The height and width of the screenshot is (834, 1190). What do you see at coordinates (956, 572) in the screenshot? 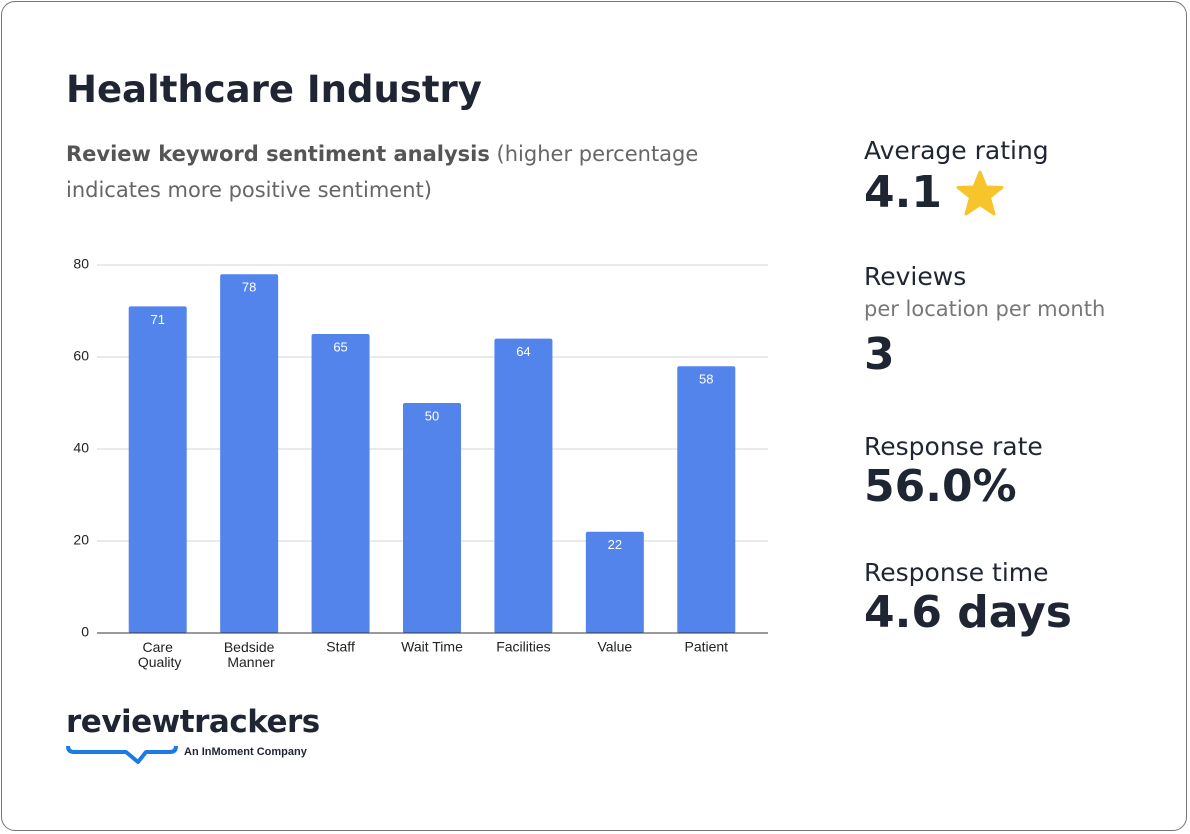
I see `stat-label: Response time` at bounding box center [956, 572].